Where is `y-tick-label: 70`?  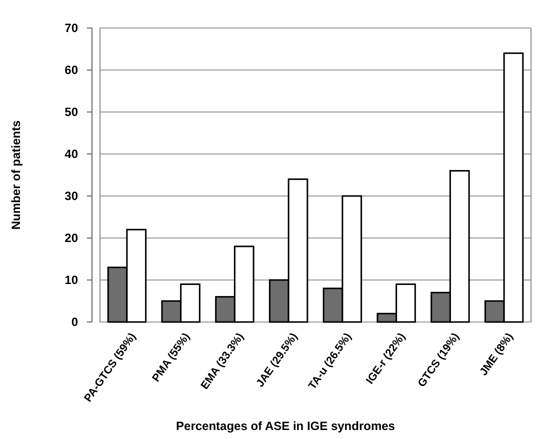
y-tick-label: 70 is located at coordinates (71, 28).